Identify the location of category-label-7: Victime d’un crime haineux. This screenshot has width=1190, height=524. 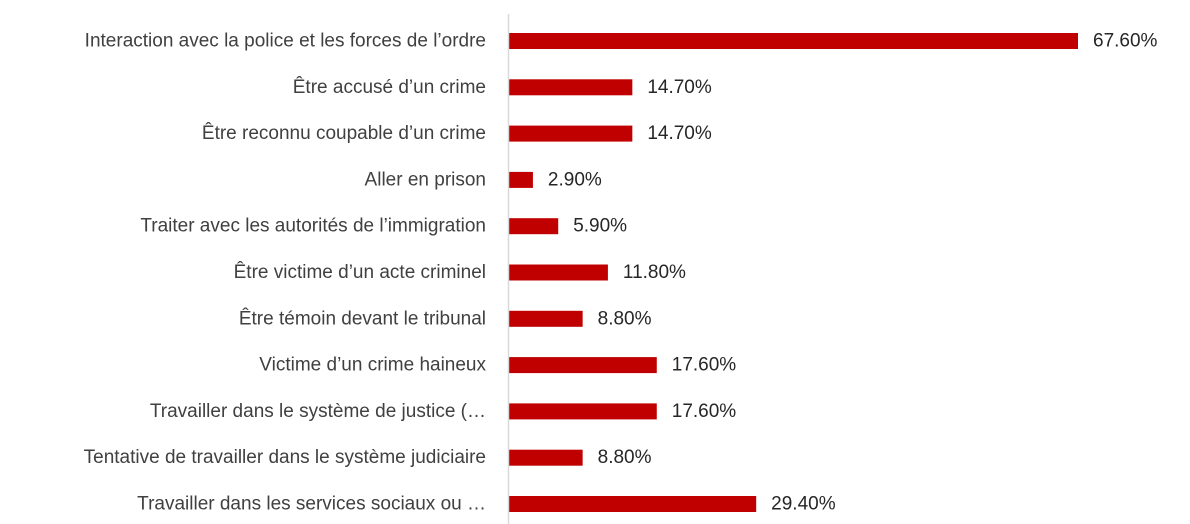
(372, 365).